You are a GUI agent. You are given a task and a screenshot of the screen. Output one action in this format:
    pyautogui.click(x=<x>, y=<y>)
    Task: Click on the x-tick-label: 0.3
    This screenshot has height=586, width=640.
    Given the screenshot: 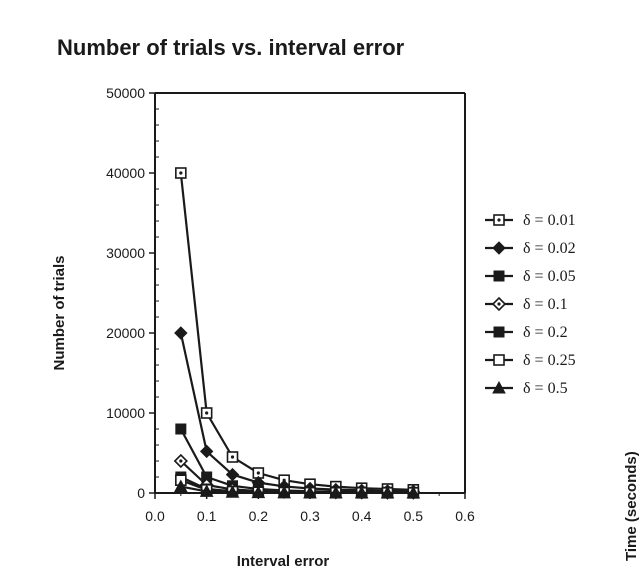 What is the action you would take?
    pyautogui.click(x=310, y=516)
    